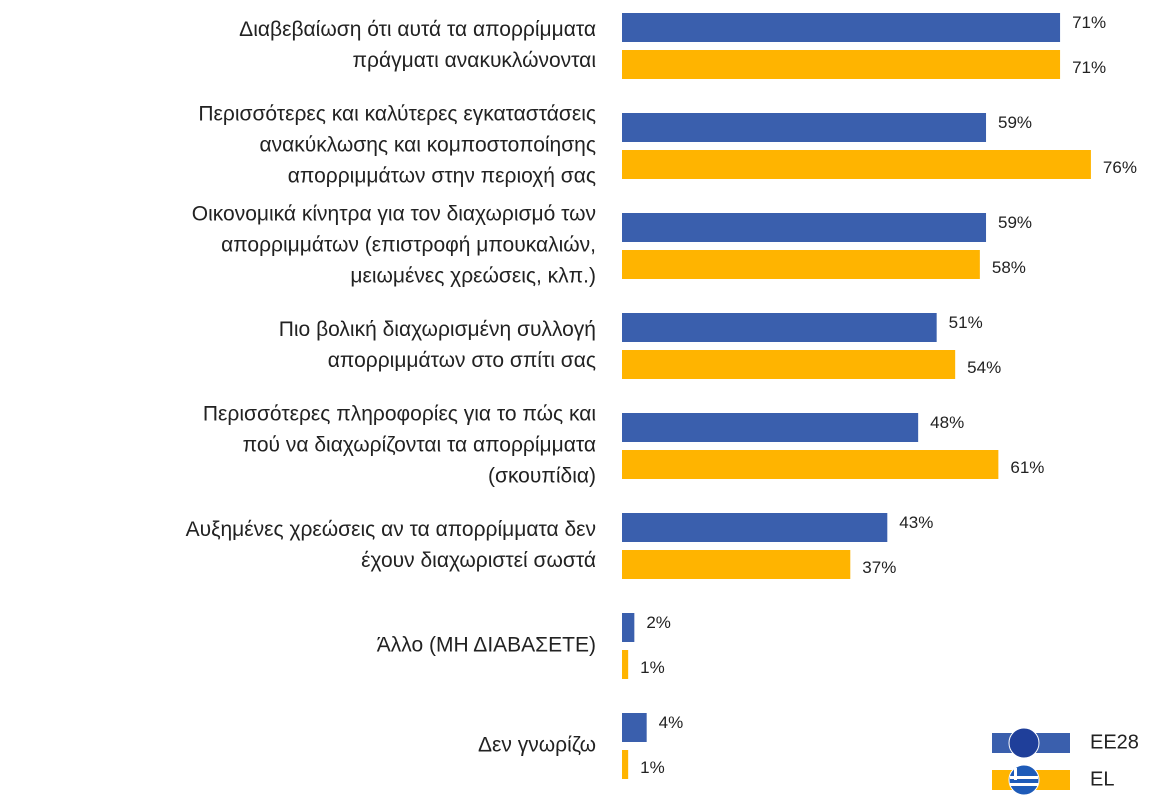 The image size is (1162, 796). What do you see at coordinates (658, 622) in the screenshot?
I see `value-label: 2%` at bounding box center [658, 622].